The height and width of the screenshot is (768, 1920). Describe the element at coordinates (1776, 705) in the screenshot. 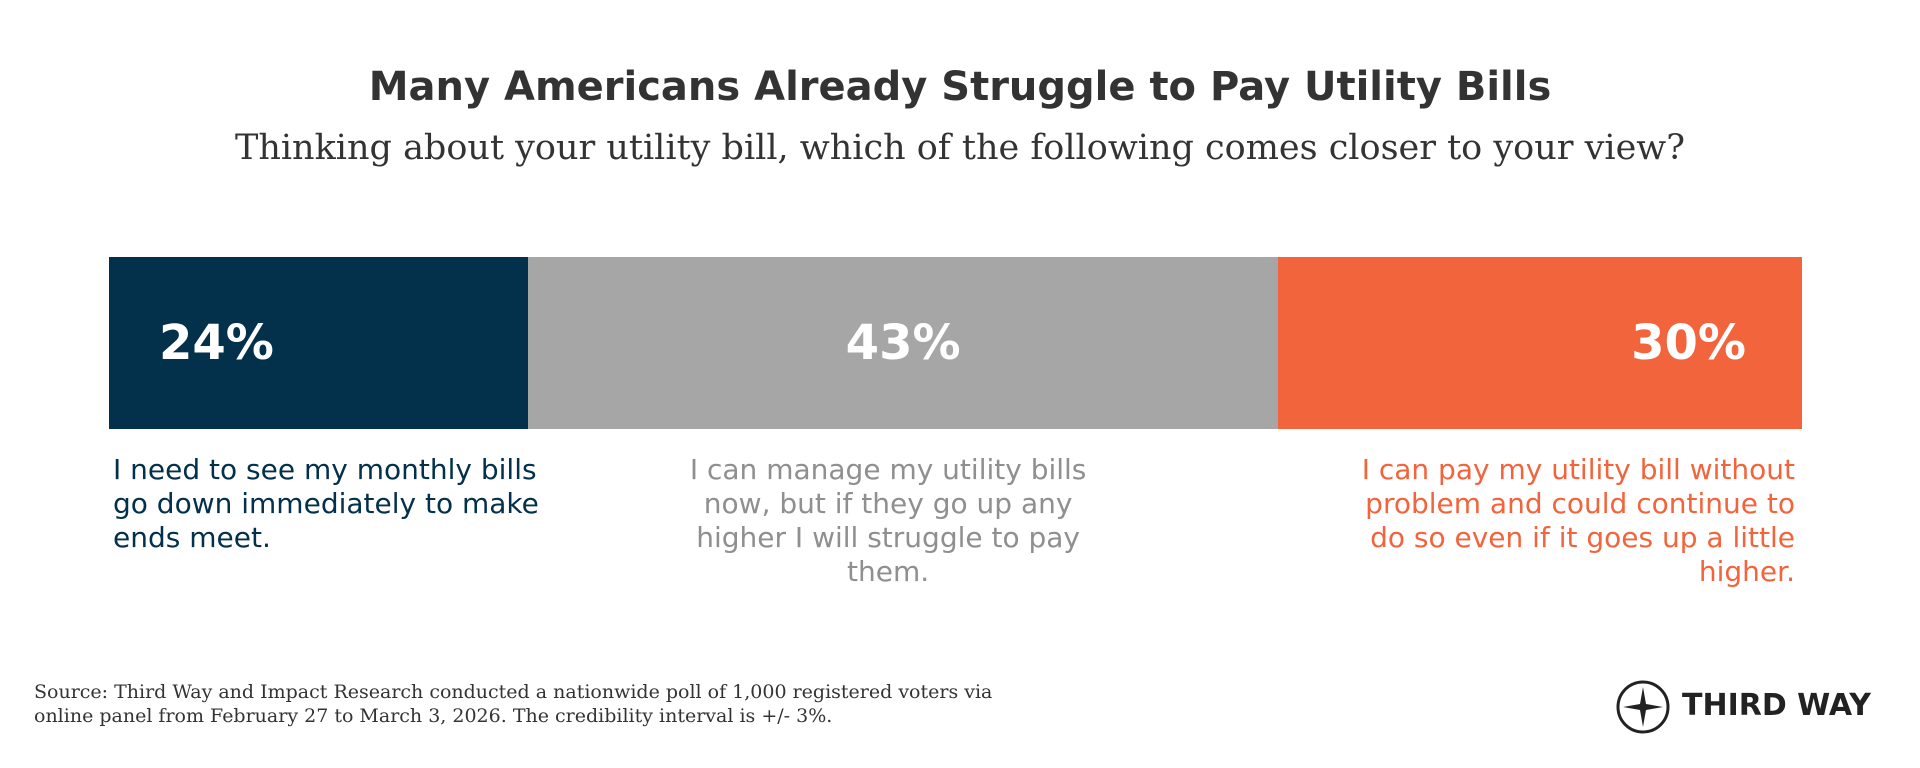

I see `logo-text: THIRD WAY` at that location.